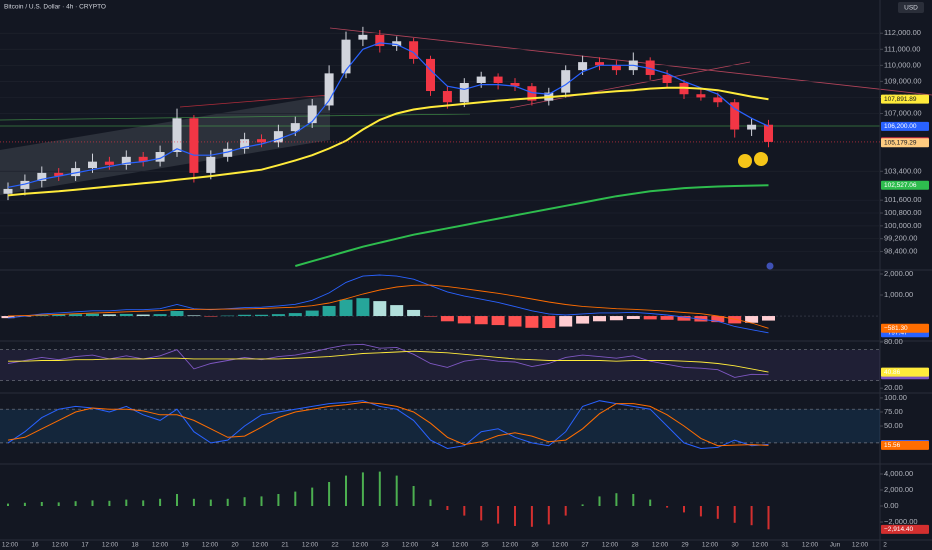 This screenshot has width=932, height=550. Describe the element at coordinates (135, 545) in the screenshot. I see `x-tick-label: 18` at that location.